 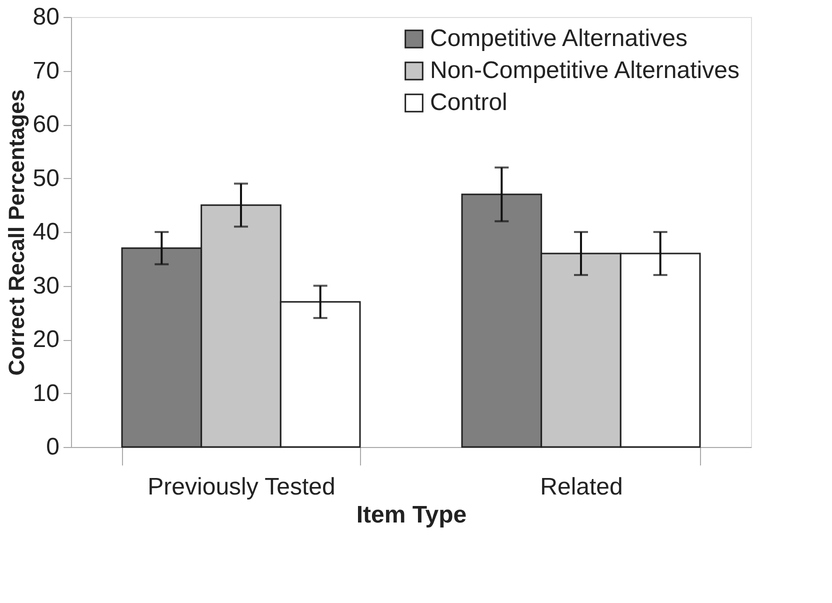 I want to click on y-tick-label: 10, so click(x=46, y=393).